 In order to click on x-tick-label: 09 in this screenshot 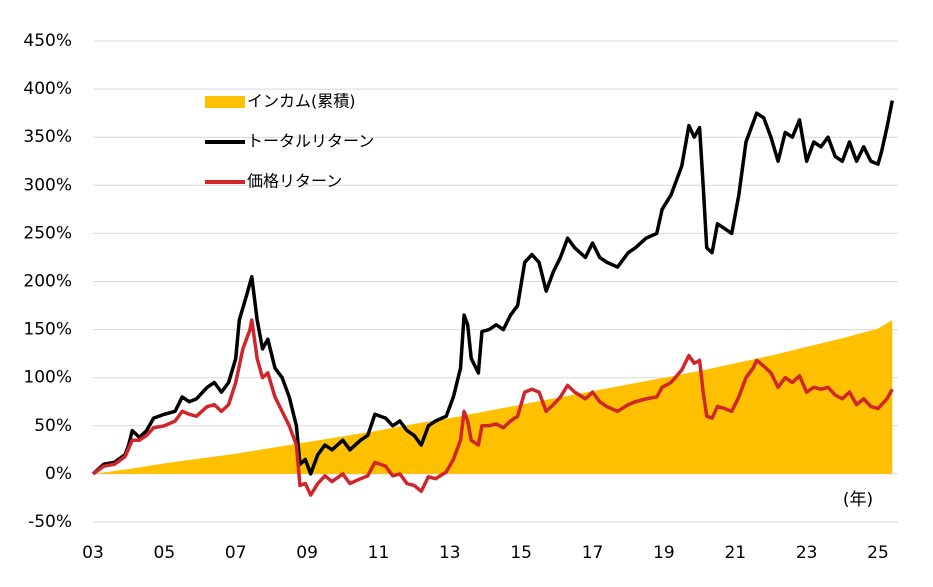, I will do `click(307, 553)`.